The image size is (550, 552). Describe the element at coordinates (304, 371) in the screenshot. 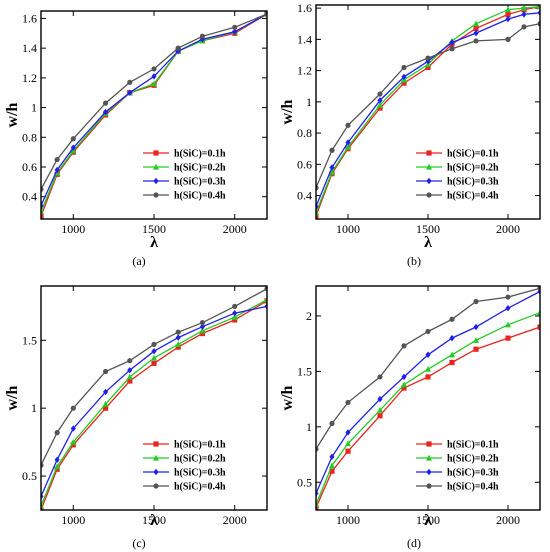

I see `y-tick-label: 1.5` at that location.